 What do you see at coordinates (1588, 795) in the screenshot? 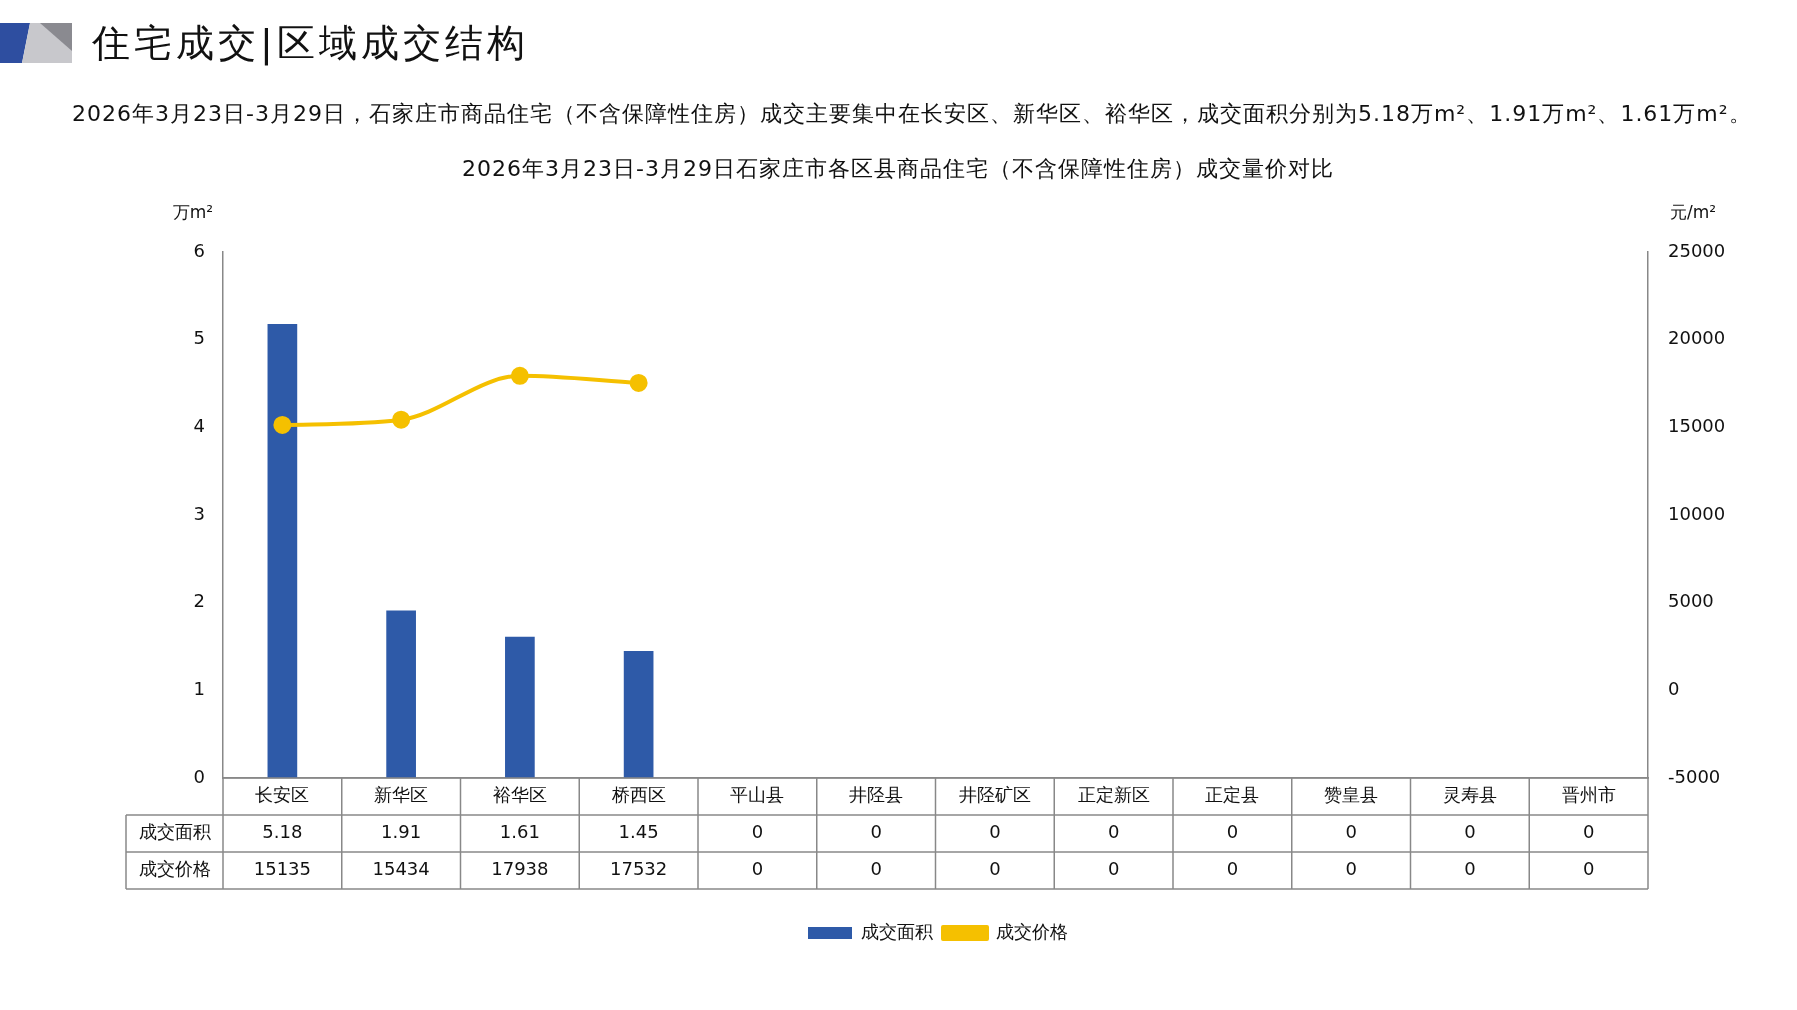
I see `x-tick-label: 晋州市` at bounding box center [1588, 795].